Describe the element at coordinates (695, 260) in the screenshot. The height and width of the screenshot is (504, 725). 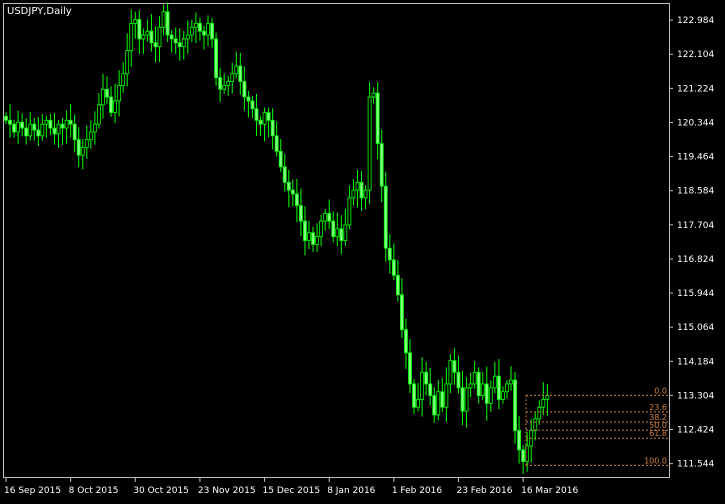
I see `price-tick-label: 116.824` at that location.